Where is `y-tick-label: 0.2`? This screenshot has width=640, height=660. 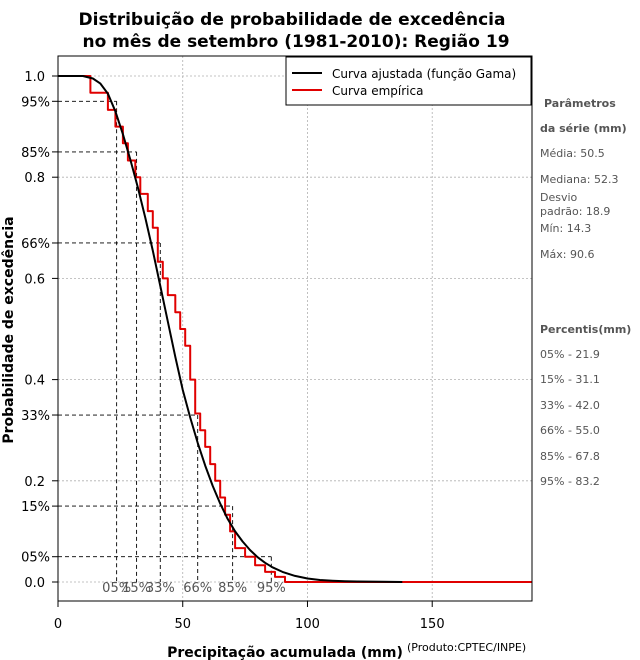 y-tick-label: 0.2 is located at coordinates (34, 482).